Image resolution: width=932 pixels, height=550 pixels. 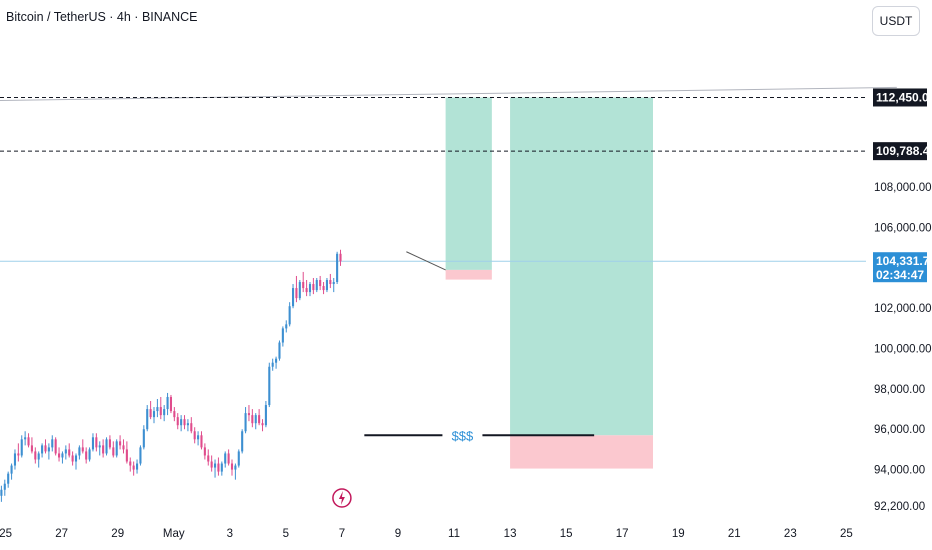 What do you see at coordinates (896, 21) in the screenshot?
I see `currency-button: USDT` at bounding box center [896, 21].